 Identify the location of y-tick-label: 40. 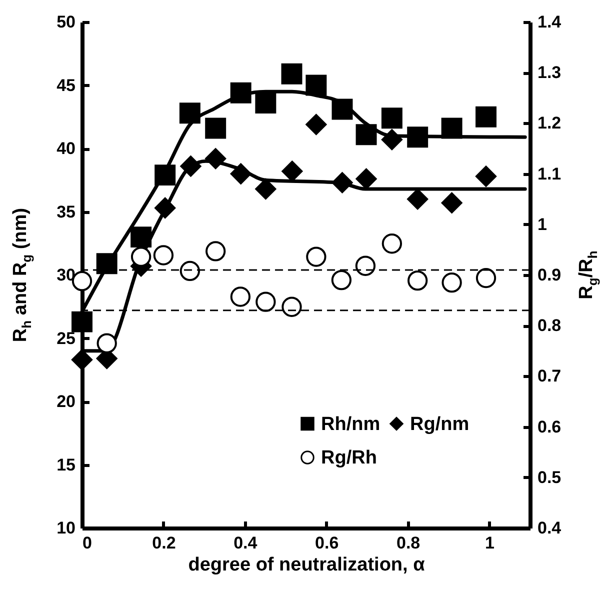
(66, 148).